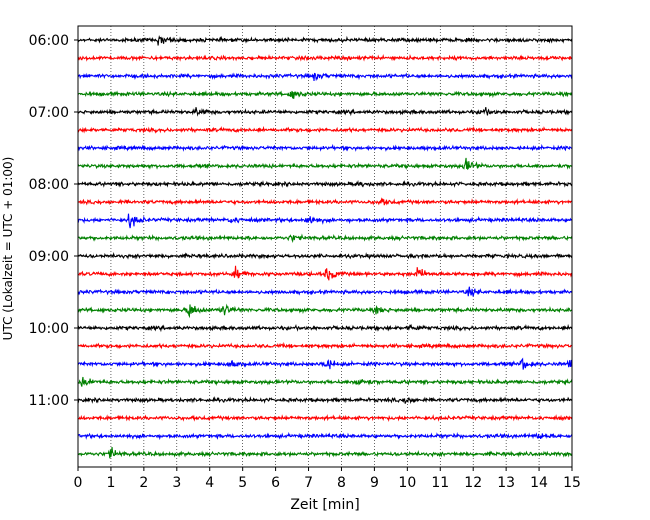  What do you see at coordinates (49, 257) in the screenshot?
I see `y-tick-label: 09:00` at bounding box center [49, 257].